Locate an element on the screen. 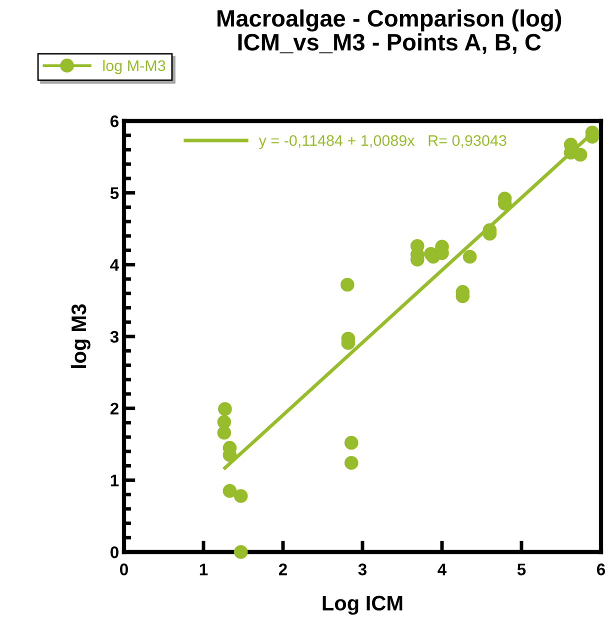 This screenshot has height=628, width=608. x-tick-label: 5 is located at coordinates (521, 570).